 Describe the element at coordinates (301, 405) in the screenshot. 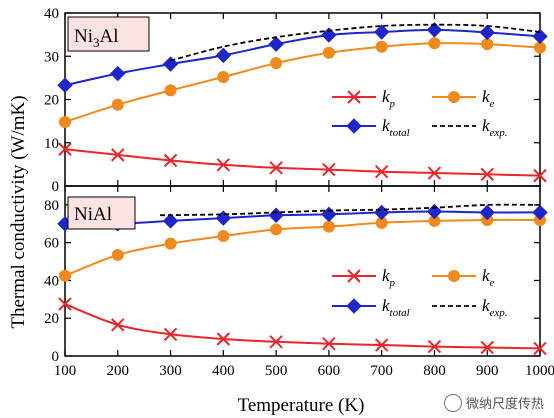

I see `x-axis-title: Temperature (K)` at that location.